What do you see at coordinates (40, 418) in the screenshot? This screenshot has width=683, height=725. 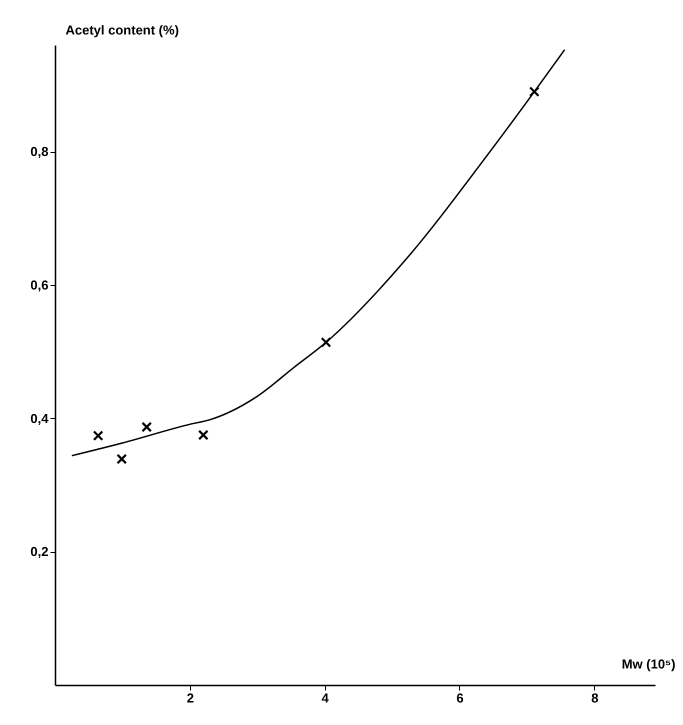 I see `y-tick-label: 0,4` at bounding box center [40, 418].